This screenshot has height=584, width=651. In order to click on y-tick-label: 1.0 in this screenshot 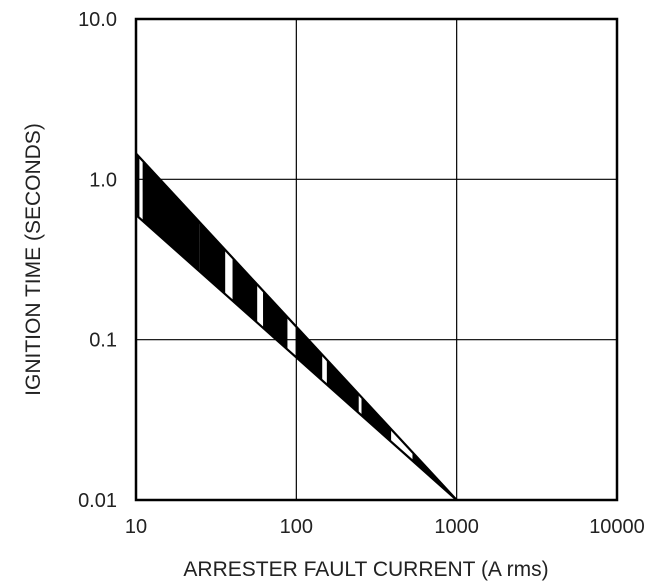, I will do `click(103, 180)`.